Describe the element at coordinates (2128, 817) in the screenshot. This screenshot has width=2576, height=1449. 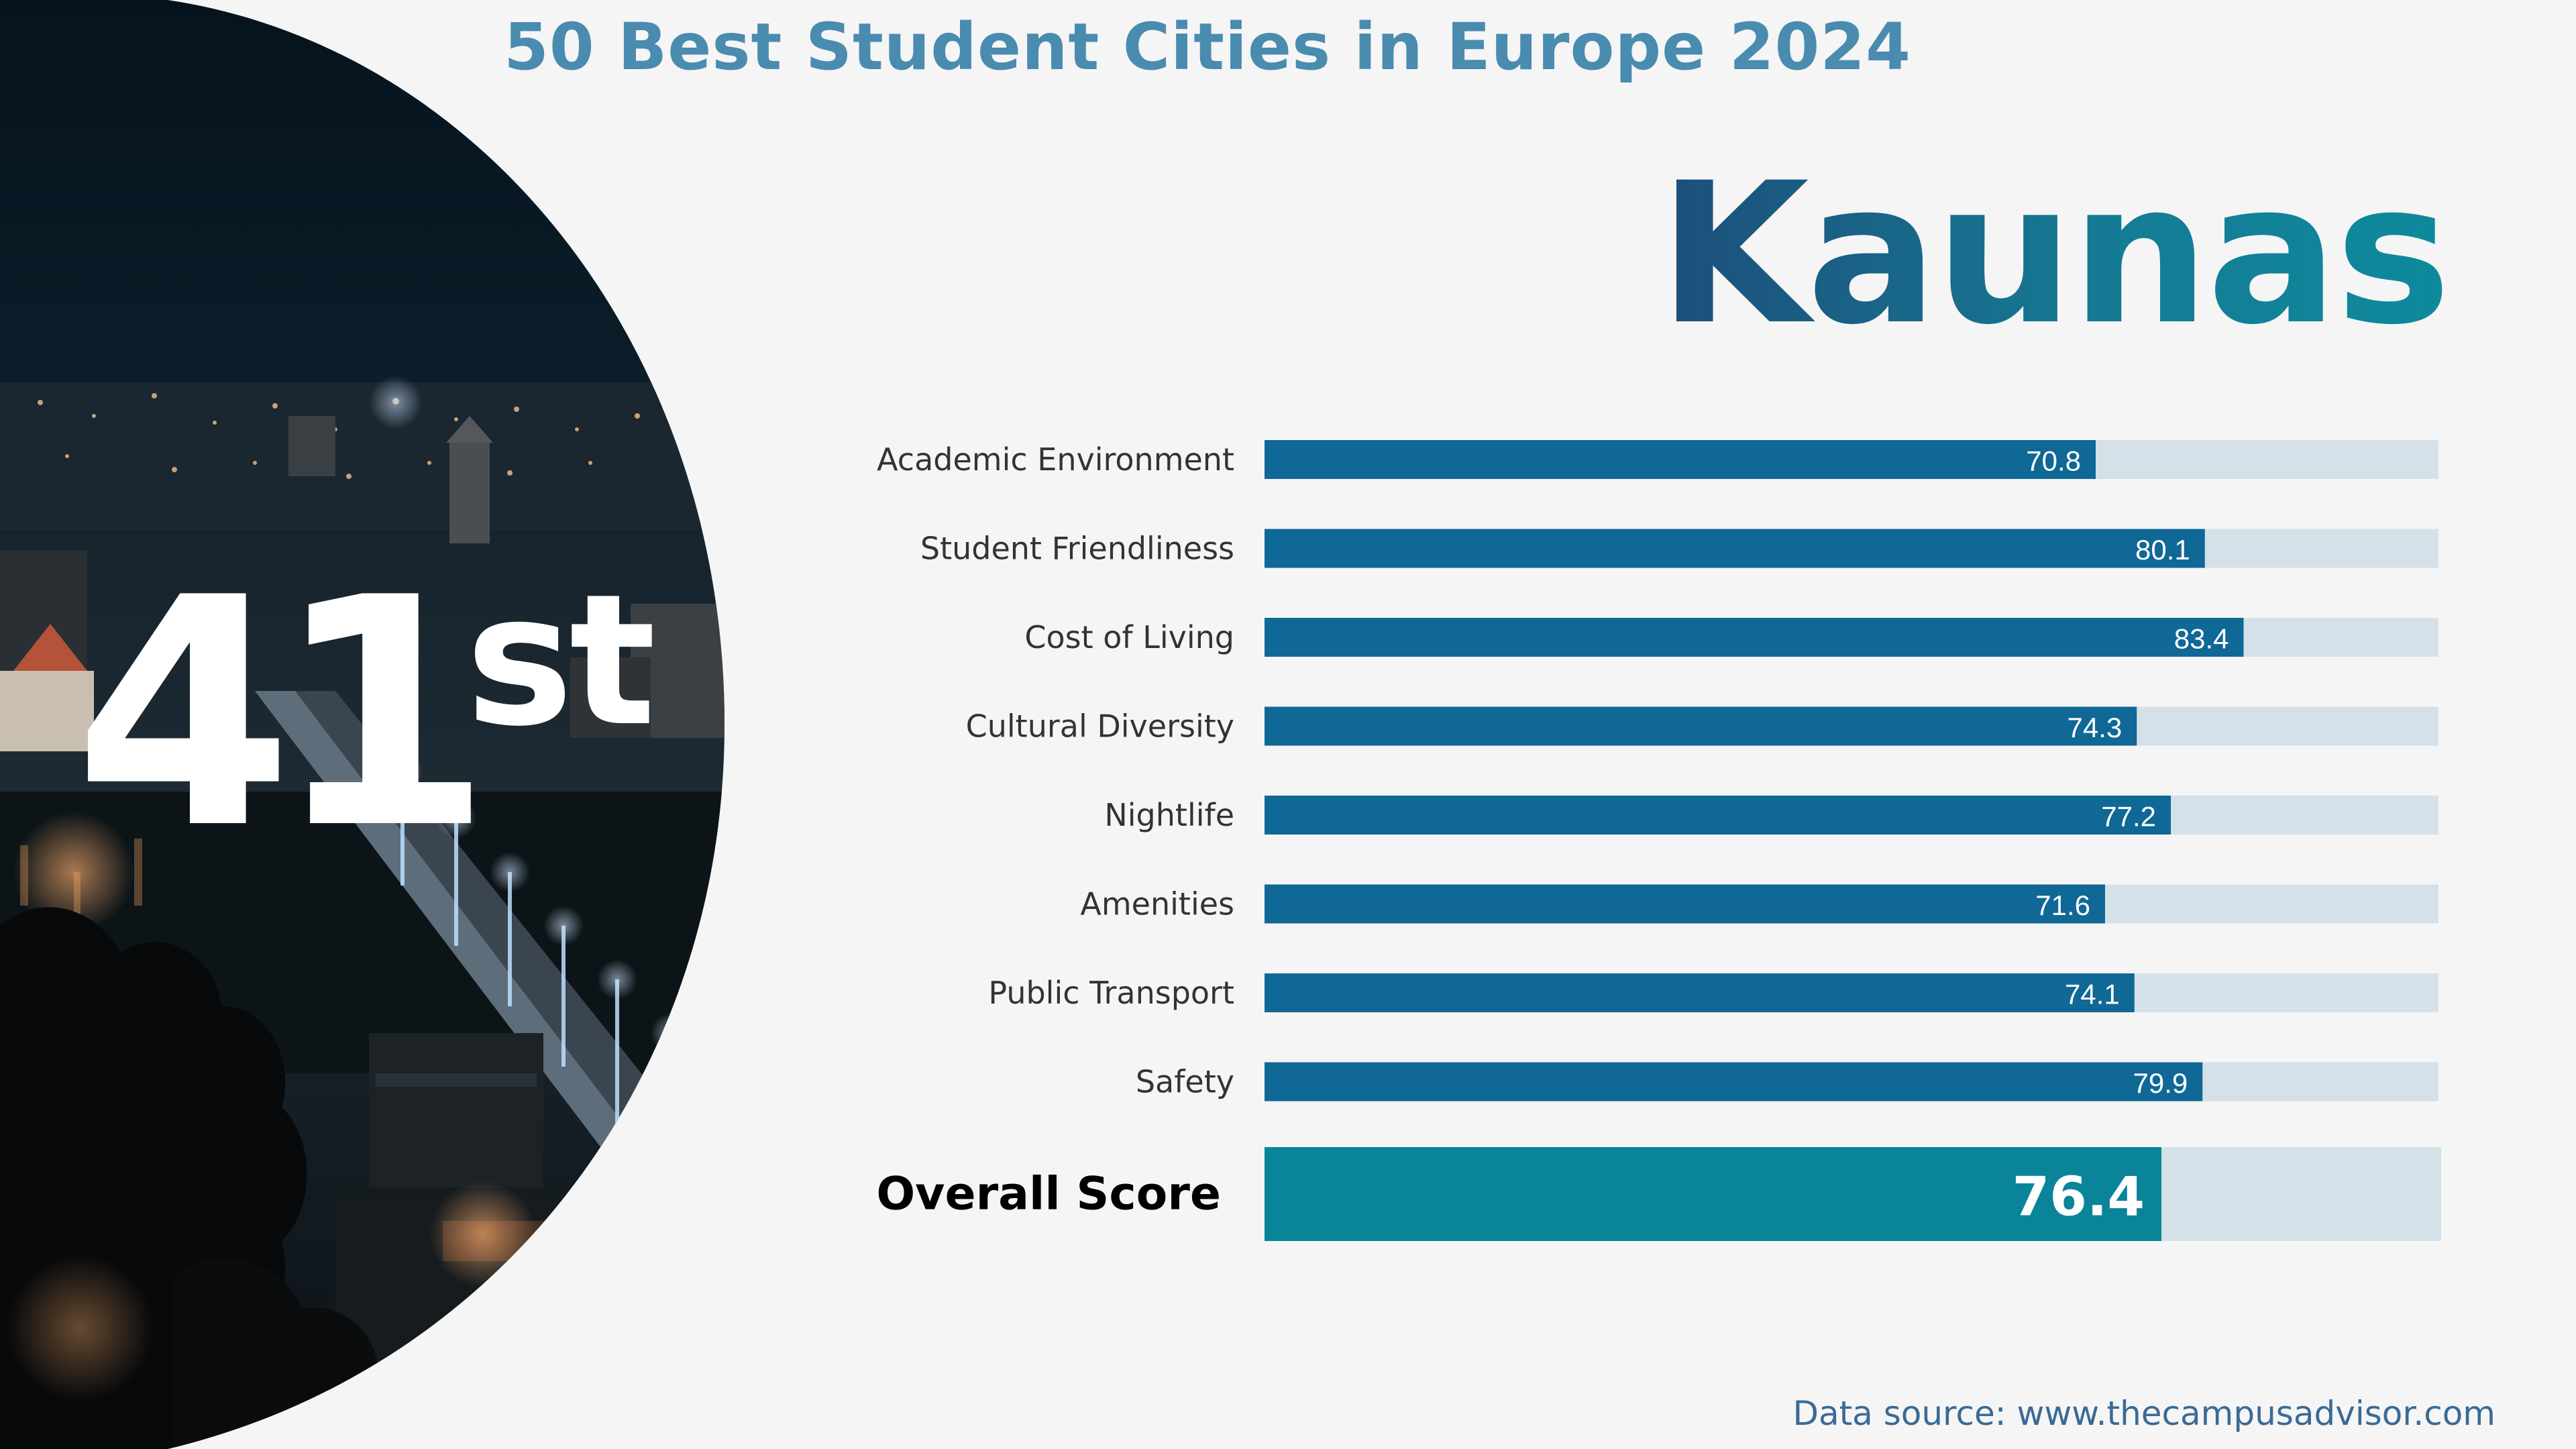
I see `value-label: 77.2` at that location.